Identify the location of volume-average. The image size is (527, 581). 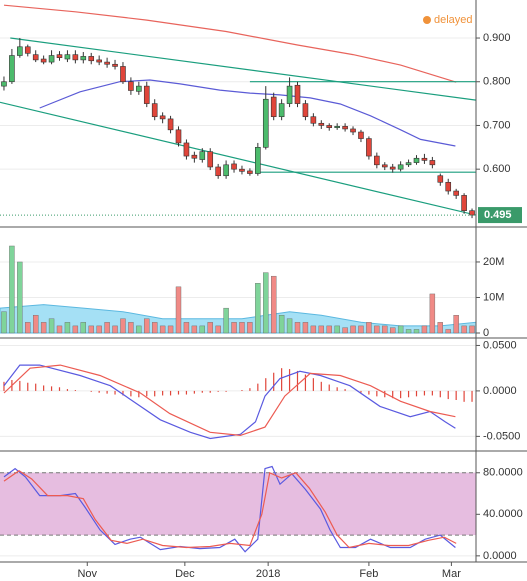
(238, 319).